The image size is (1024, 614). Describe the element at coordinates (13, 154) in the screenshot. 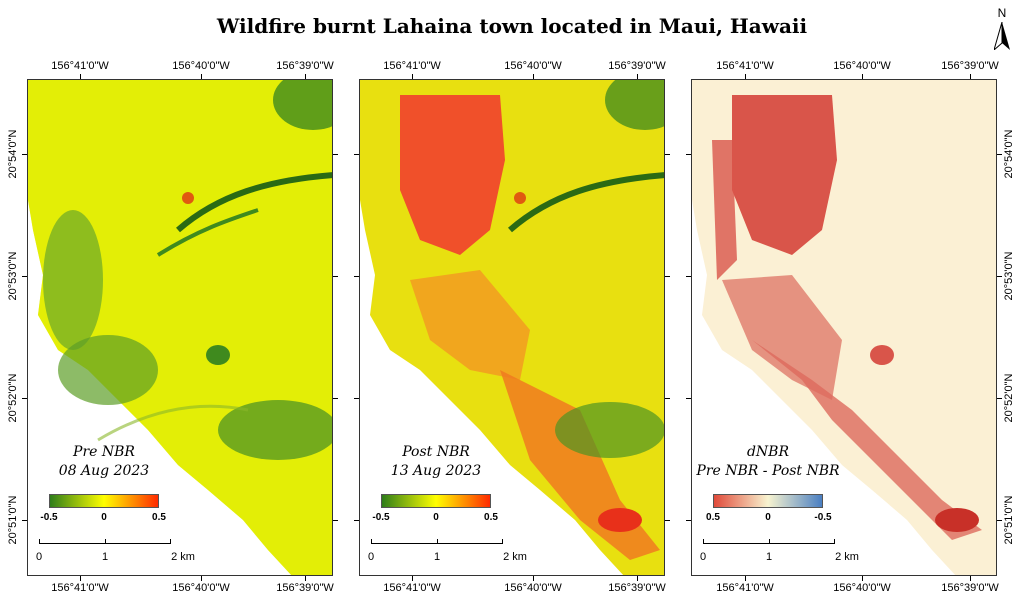

I see `lat-tick-left: 20°54'0"N` at that location.